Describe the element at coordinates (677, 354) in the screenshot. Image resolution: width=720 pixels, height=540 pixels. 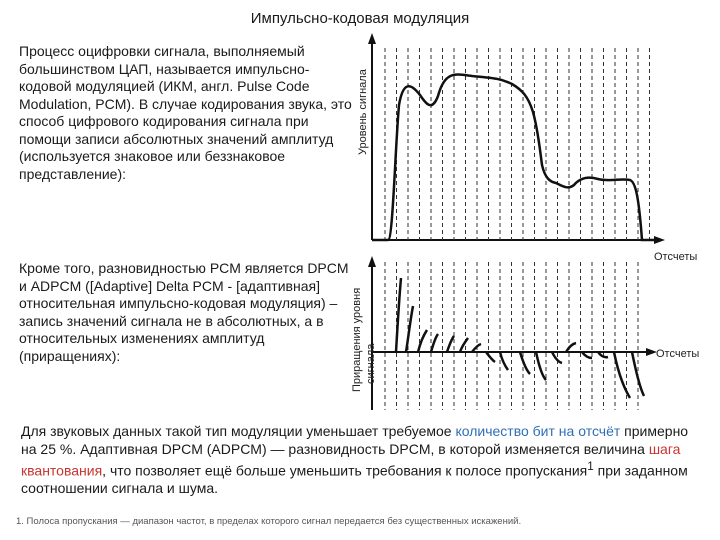
I see `fig2-x-label: Отсчеты` at that location.